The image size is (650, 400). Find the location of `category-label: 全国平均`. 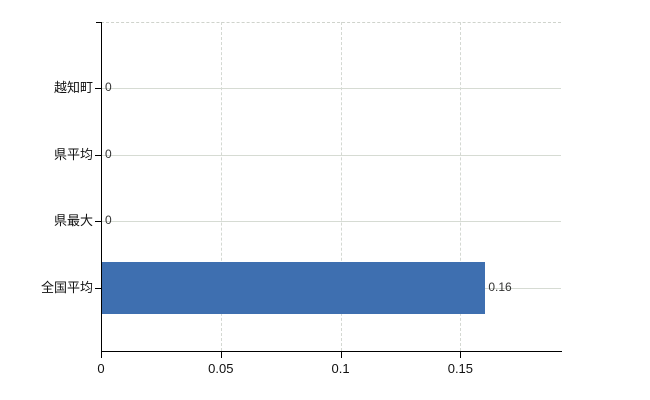

category-label: 全国平均 is located at coordinates (66, 288).